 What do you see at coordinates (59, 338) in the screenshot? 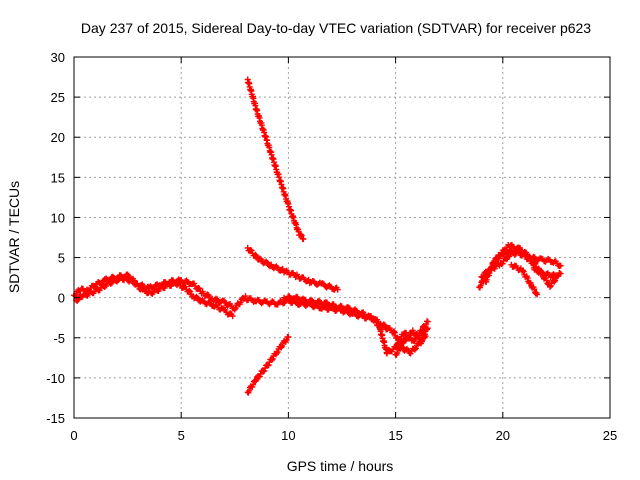
I see `y-tick-label: -5` at bounding box center [59, 338].